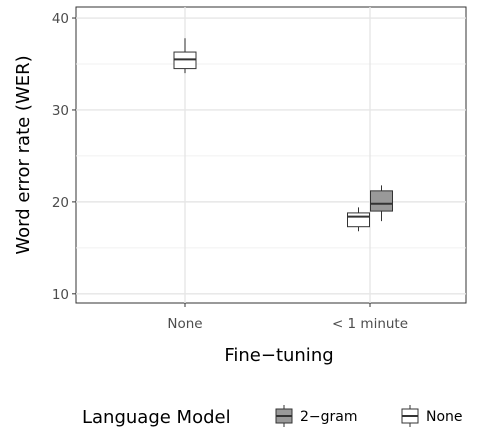  What do you see at coordinates (284, 416) in the screenshot?
I see `legend-key-2gram` at bounding box center [284, 416].